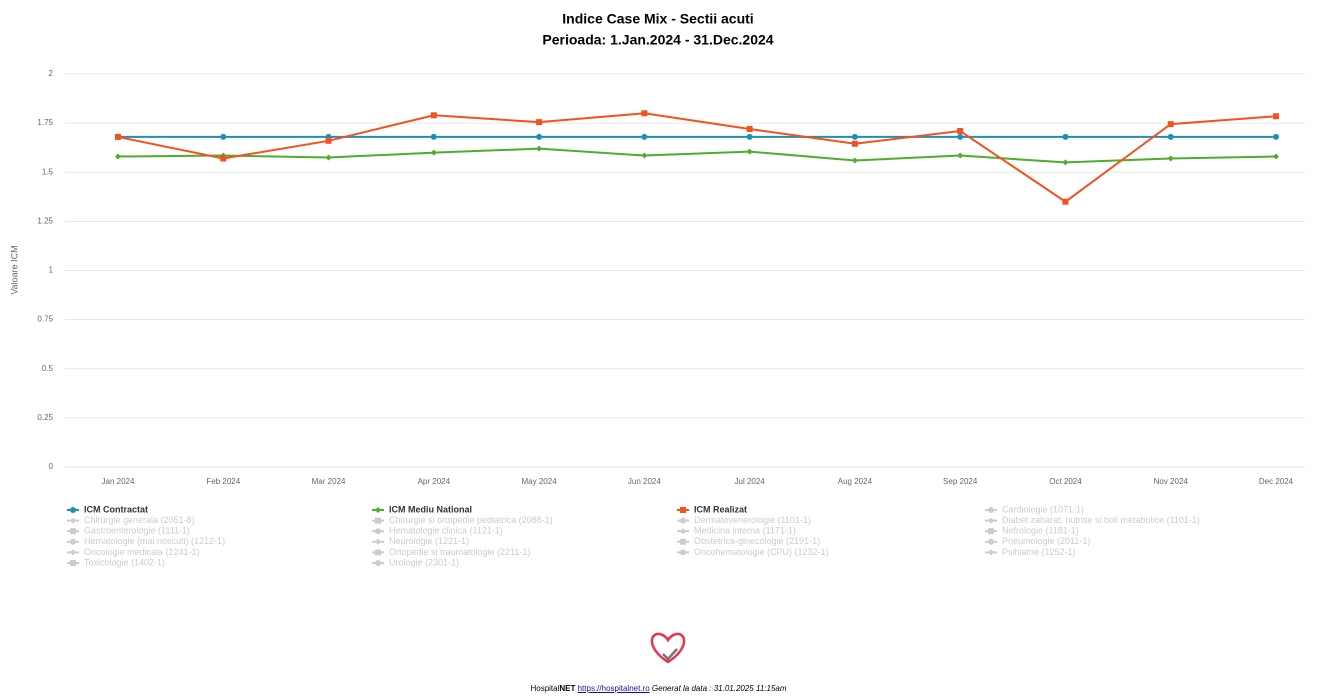 This screenshot has width=1317, height=698. I want to click on legend-item: Oncologie medicala (1241-1), so click(142, 552).